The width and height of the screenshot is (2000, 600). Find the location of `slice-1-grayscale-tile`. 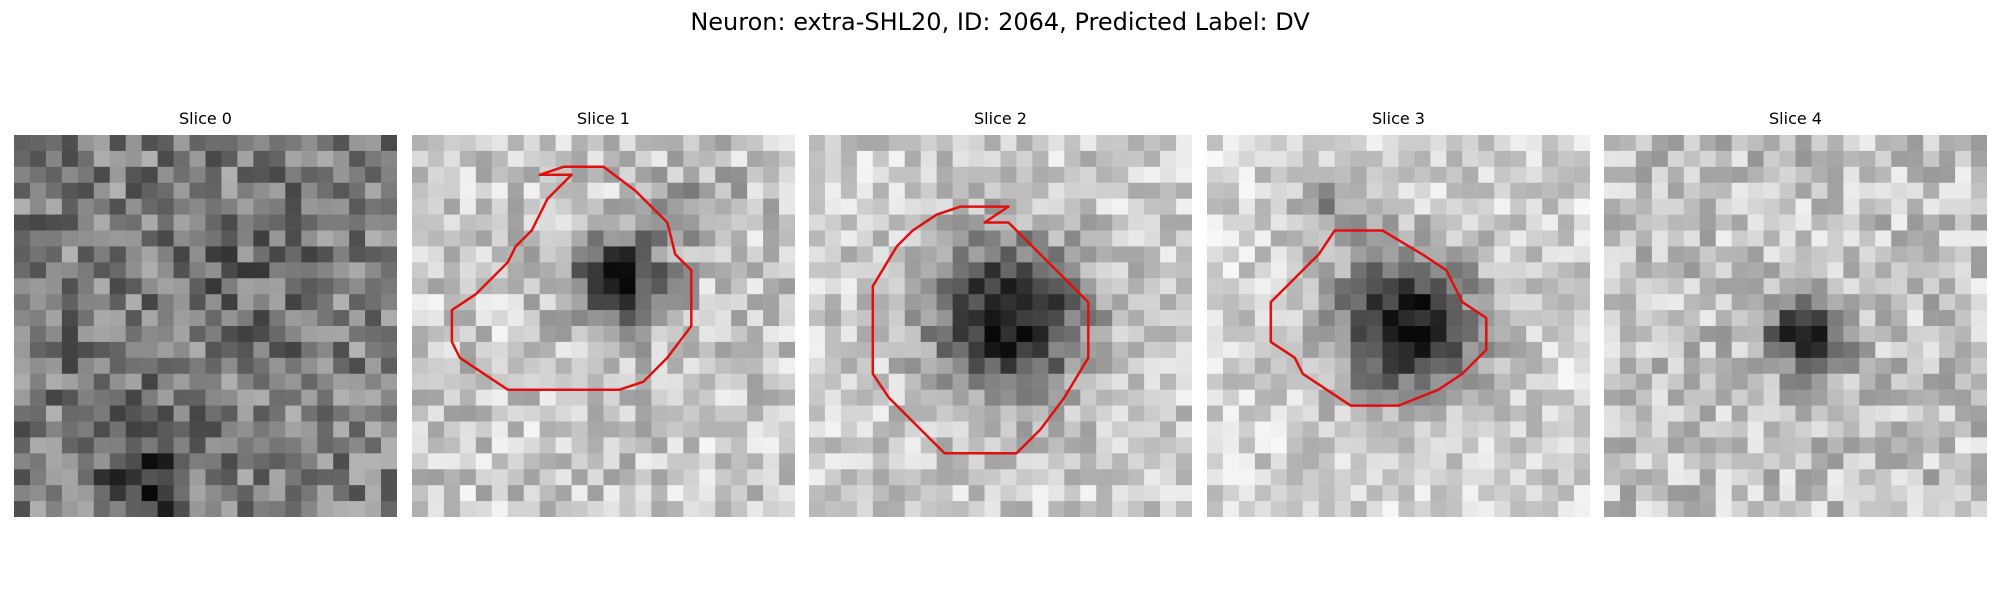

slice-1-grayscale-tile is located at coordinates (603, 326).